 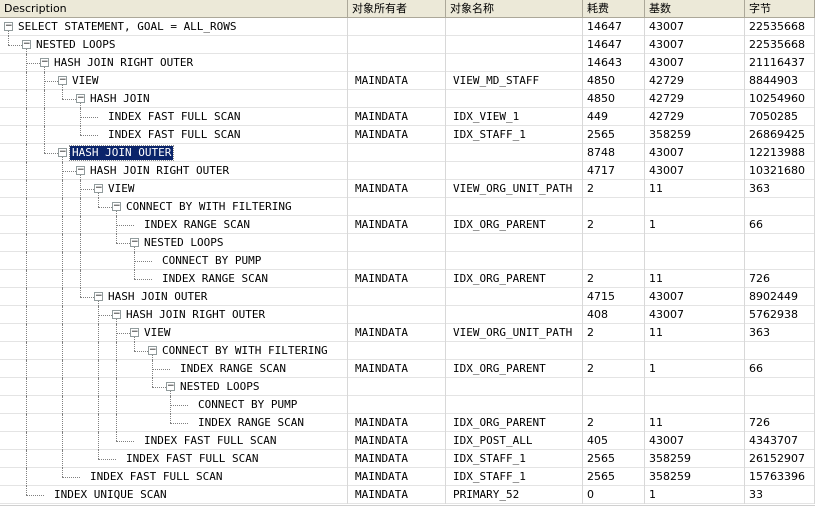 I want to click on cell-bytes: 10254960, so click(x=780, y=99).